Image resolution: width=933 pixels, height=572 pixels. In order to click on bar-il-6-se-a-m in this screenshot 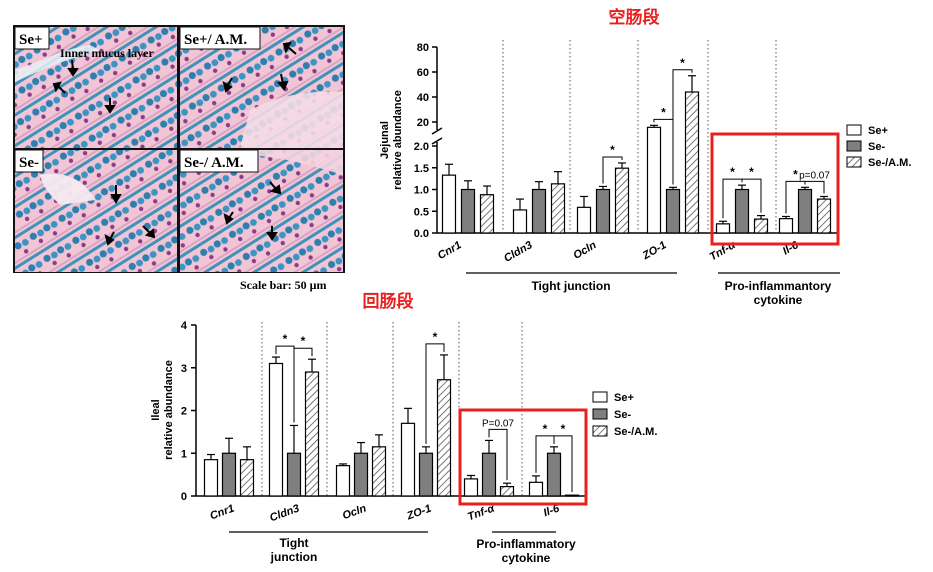, I will do `click(824, 216)`.